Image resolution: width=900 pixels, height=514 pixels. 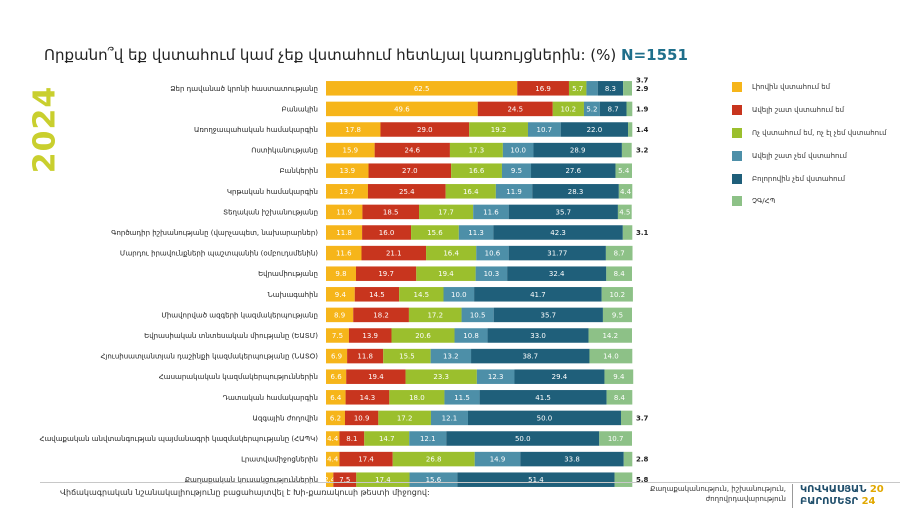 I want to click on legend-item: Լիովին վստահում եմ, so click(x=812, y=87).